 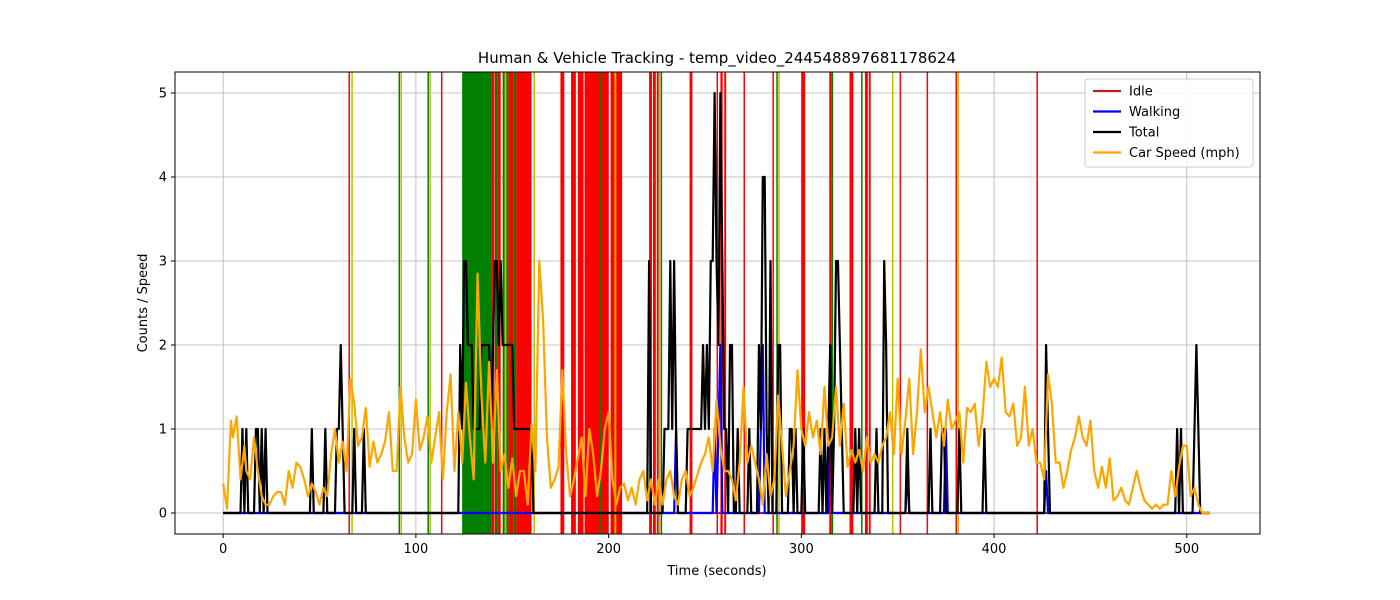 What do you see at coordinates (223, 549) in the screenshot?
I see `x-tick-label: 0` at bounding box center [223, 549].